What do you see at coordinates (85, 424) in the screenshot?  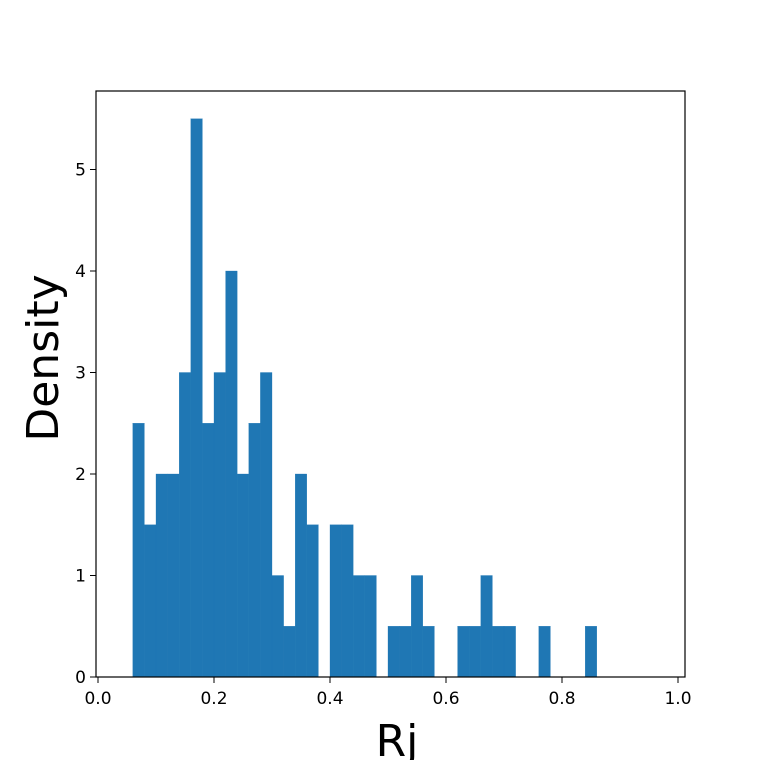 I see `y-axis-ticks: 0 1 2 3 4 5` at bounding box center [85, 424].